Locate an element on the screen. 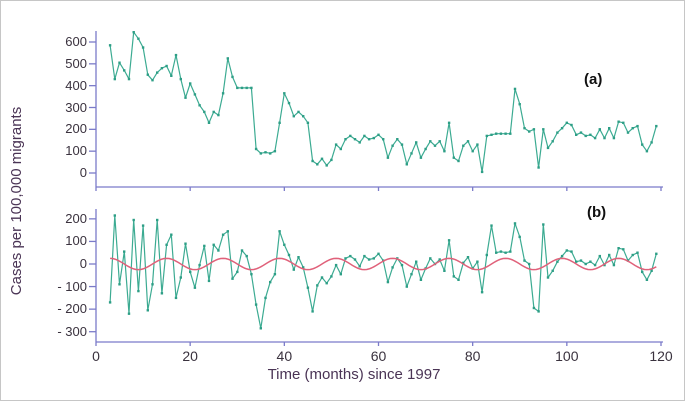  y-tick-label-a: 600 is located at coordinates (76, 41).